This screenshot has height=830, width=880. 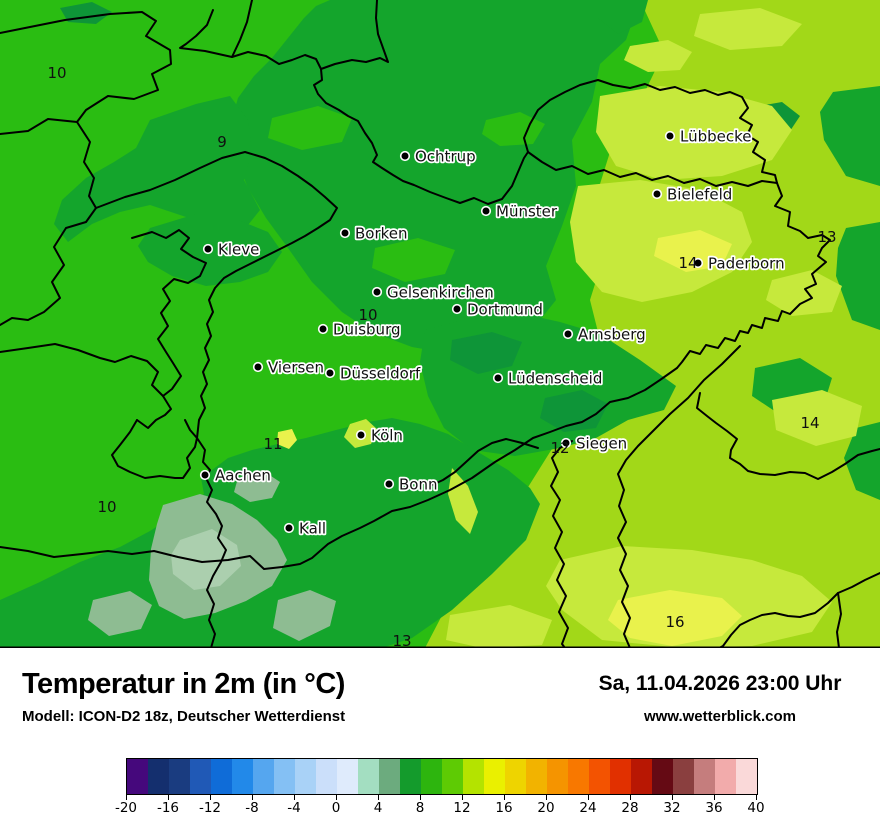 What do you see at coordinates (720, 716) in the screenshot?
I see `website-url: www.wetterblick.com` at bounding box center [720, 716].